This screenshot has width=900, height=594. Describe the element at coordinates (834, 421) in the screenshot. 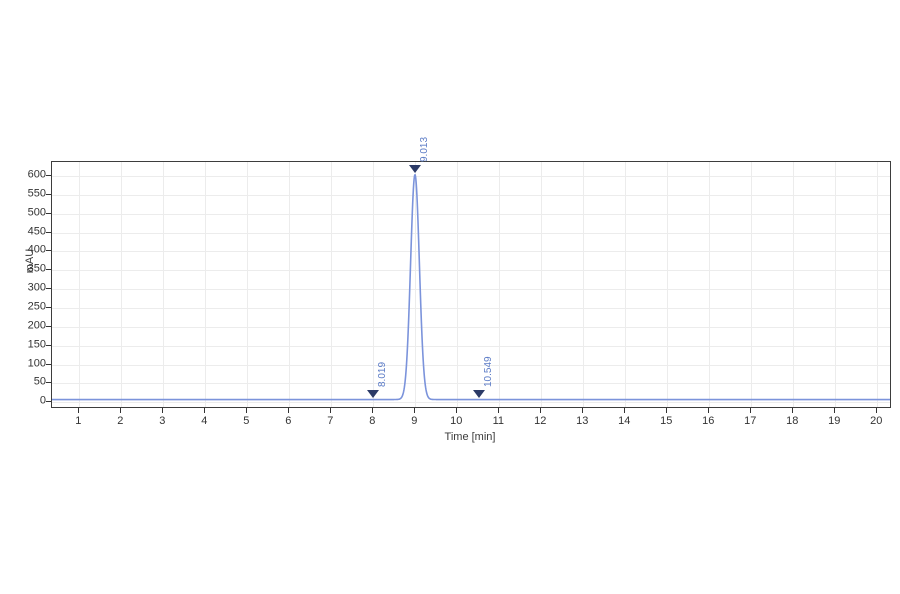

I see `x-tick-label: 19` at that location.